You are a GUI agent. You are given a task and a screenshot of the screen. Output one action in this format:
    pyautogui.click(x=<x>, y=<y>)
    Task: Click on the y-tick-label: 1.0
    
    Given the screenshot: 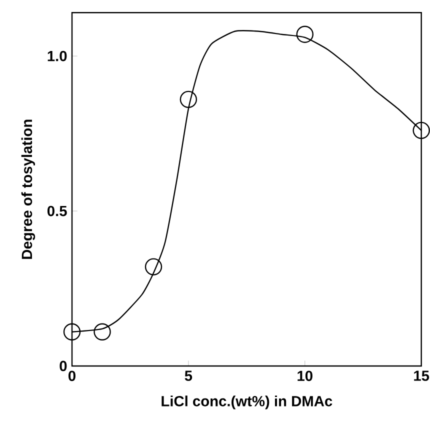 What is the action you would take?
    pyautogui.click(x=57, y=56)
    